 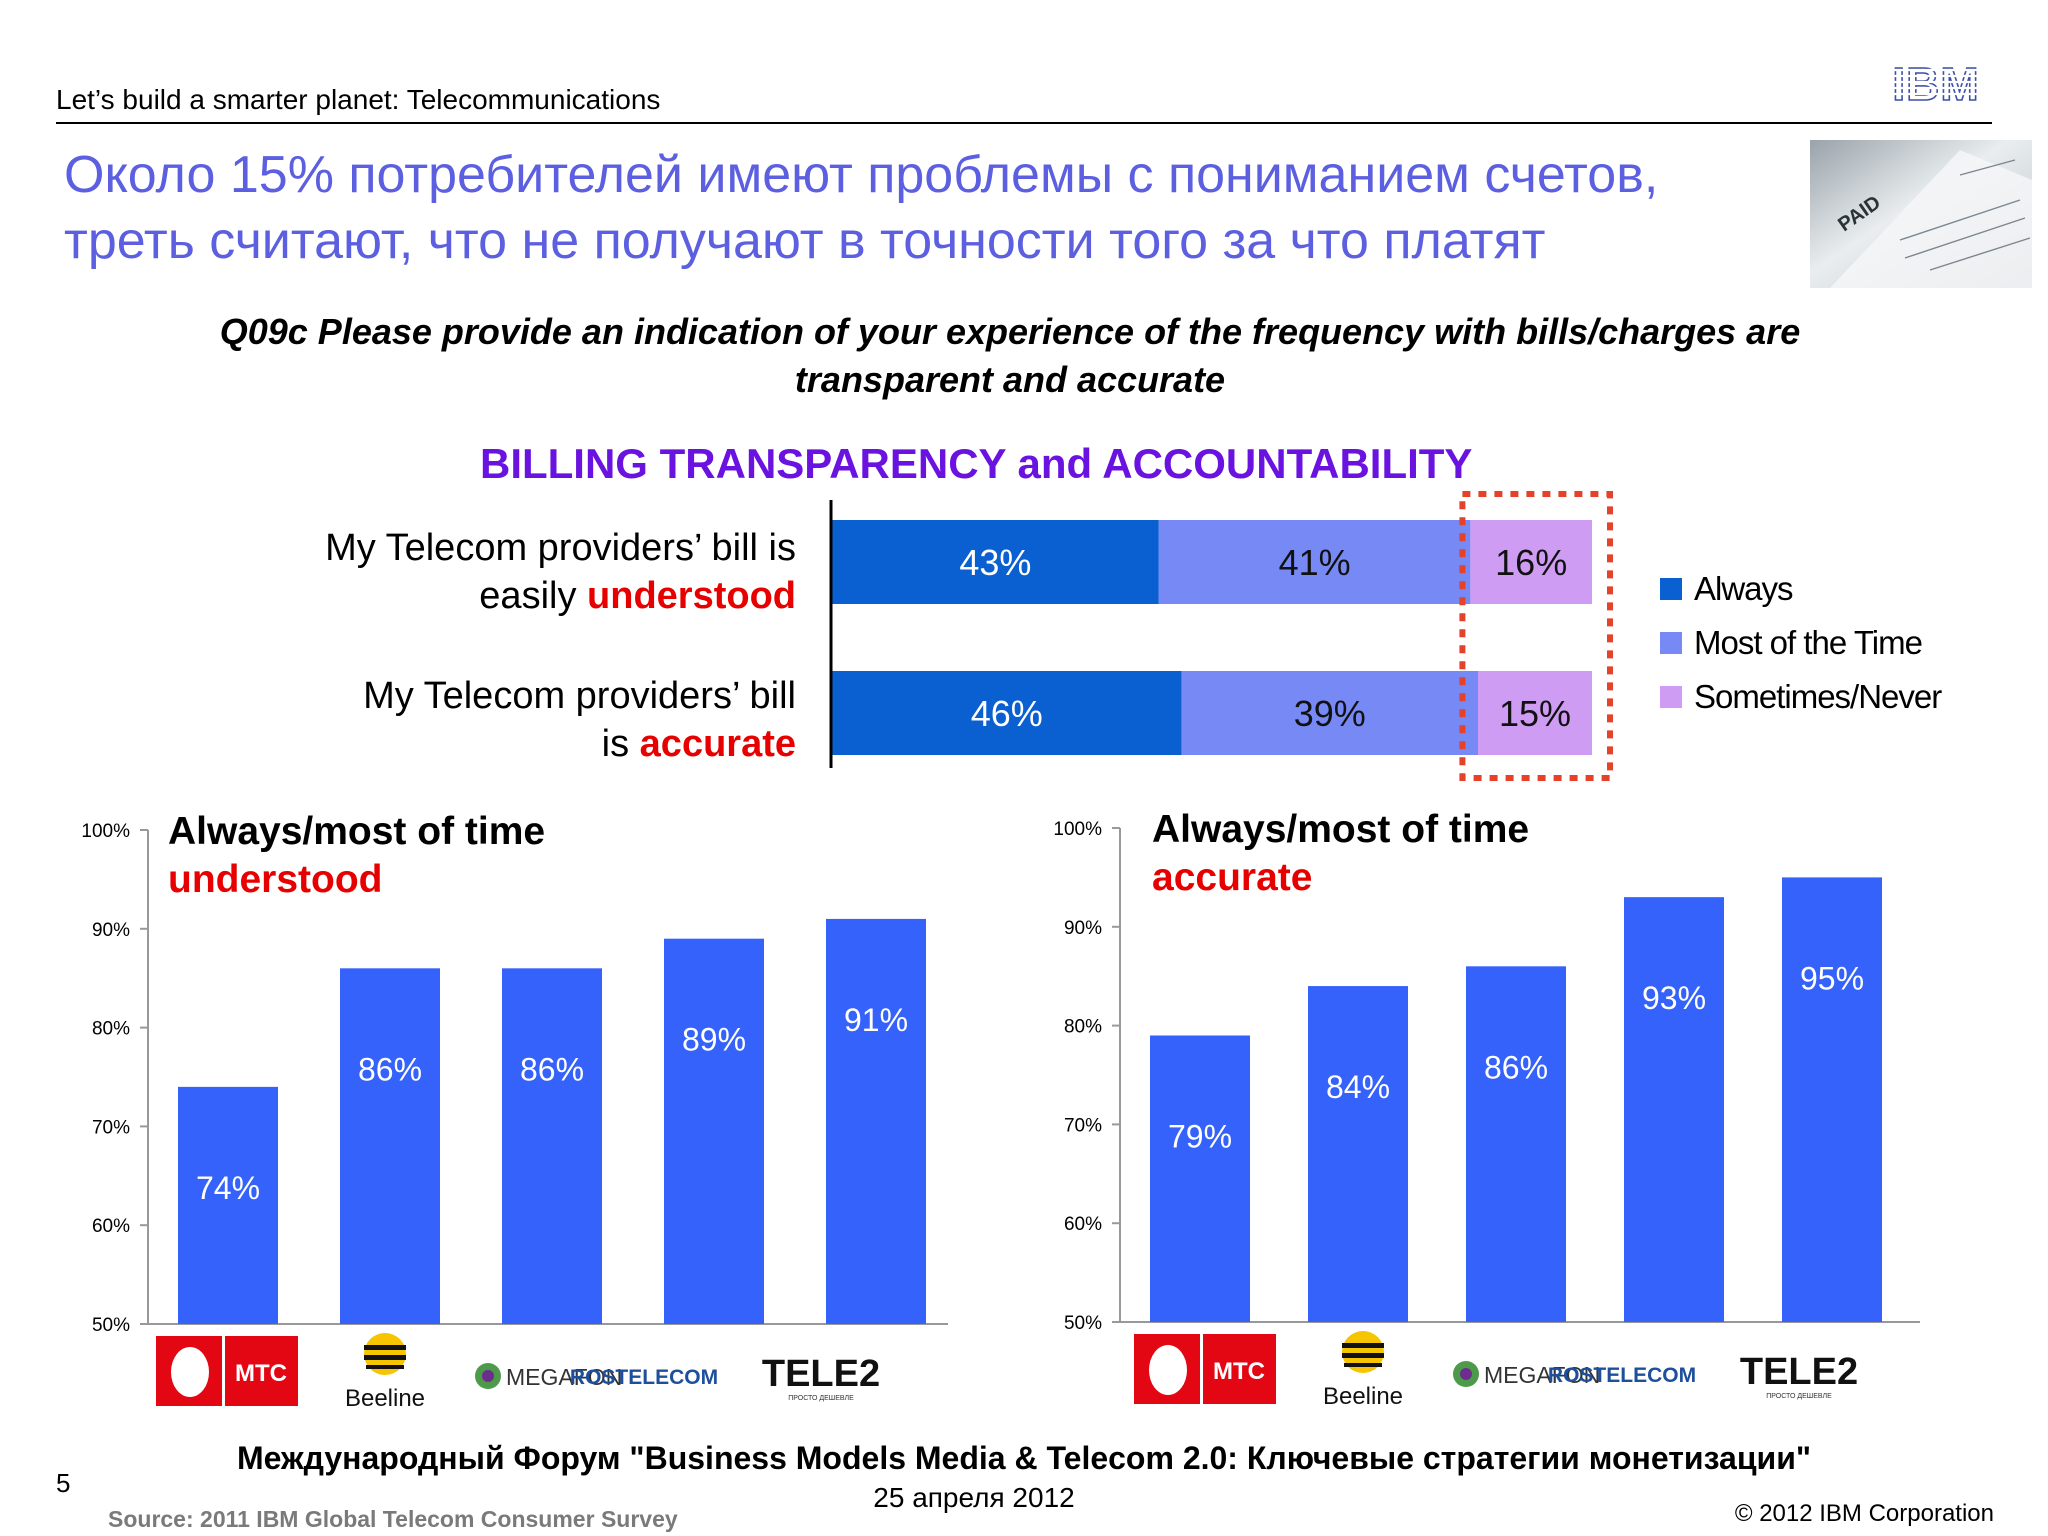 I want to click on column-bar-label: 93%, so click(x=1674, y=998).